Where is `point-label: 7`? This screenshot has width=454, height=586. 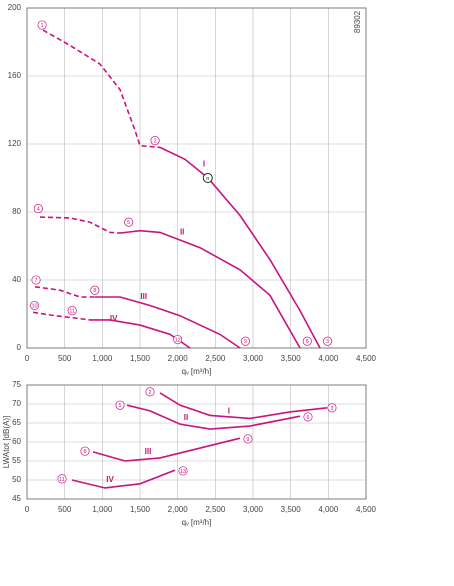 point-label: 7 is located at coordinates (36, 281).